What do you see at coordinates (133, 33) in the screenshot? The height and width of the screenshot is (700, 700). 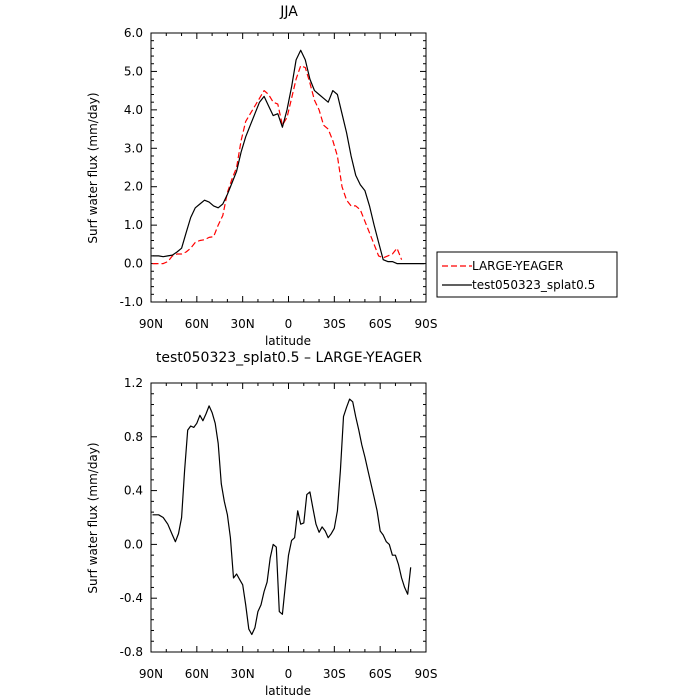 I see `top-y-tick-label: 6.0` at bounding box center [133, 33].